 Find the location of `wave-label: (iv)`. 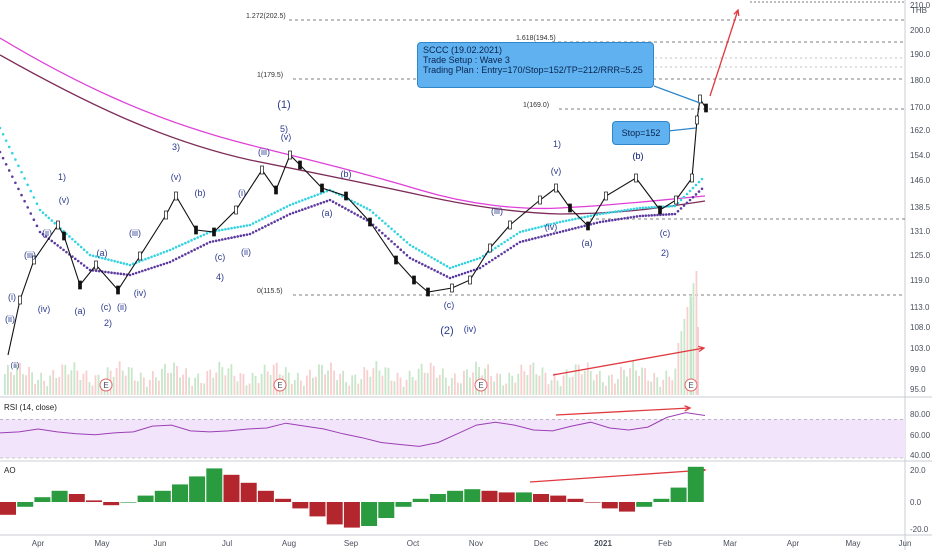

wave-label: (iv) is located at coordinates (140, 293).